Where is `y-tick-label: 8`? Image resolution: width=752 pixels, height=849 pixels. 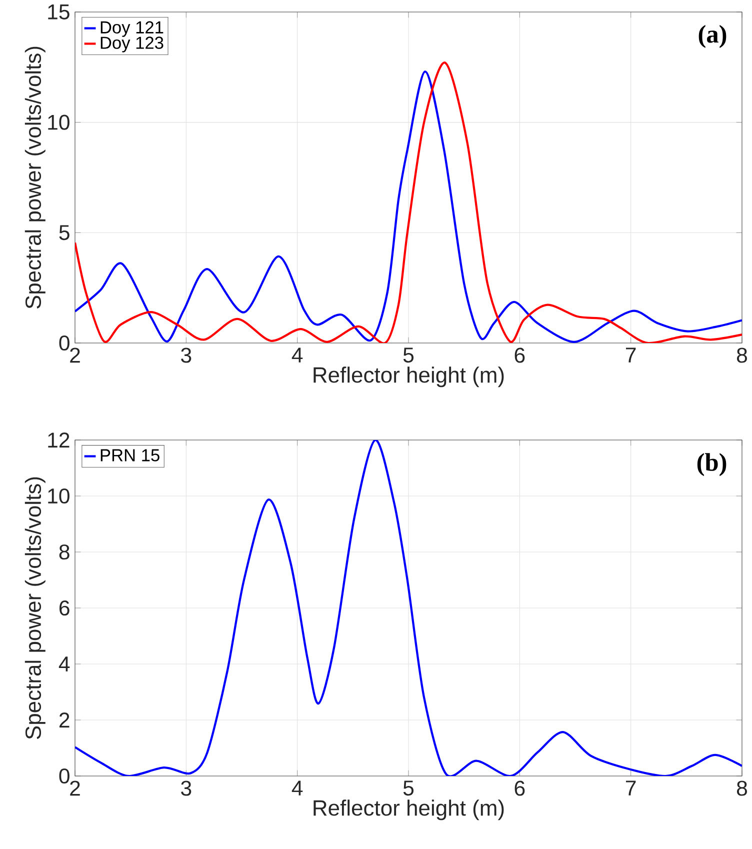
y-tick-label: 8 is located at coordinates (64, 552).